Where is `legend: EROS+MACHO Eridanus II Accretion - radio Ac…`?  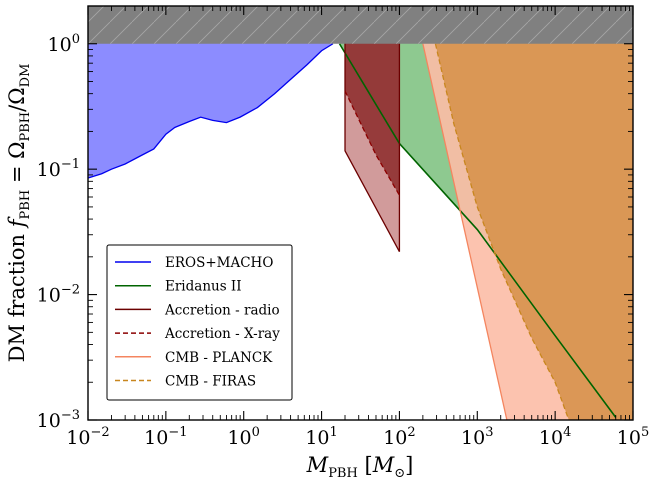 legend: EROS+MACHO Eridanus II Accretion - radio Ac… is located at coordinates (199, 322).